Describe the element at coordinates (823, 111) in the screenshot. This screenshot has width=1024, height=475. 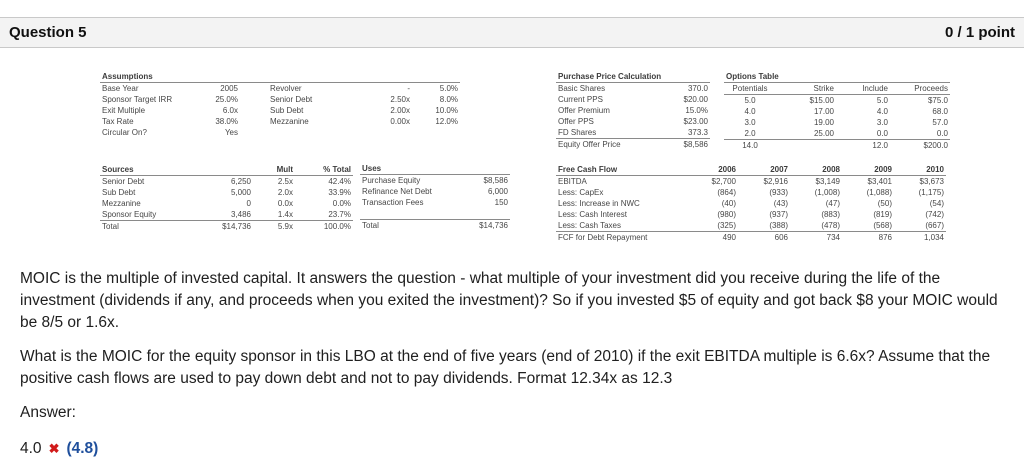
I see `table-cell: 17.00` at that location.